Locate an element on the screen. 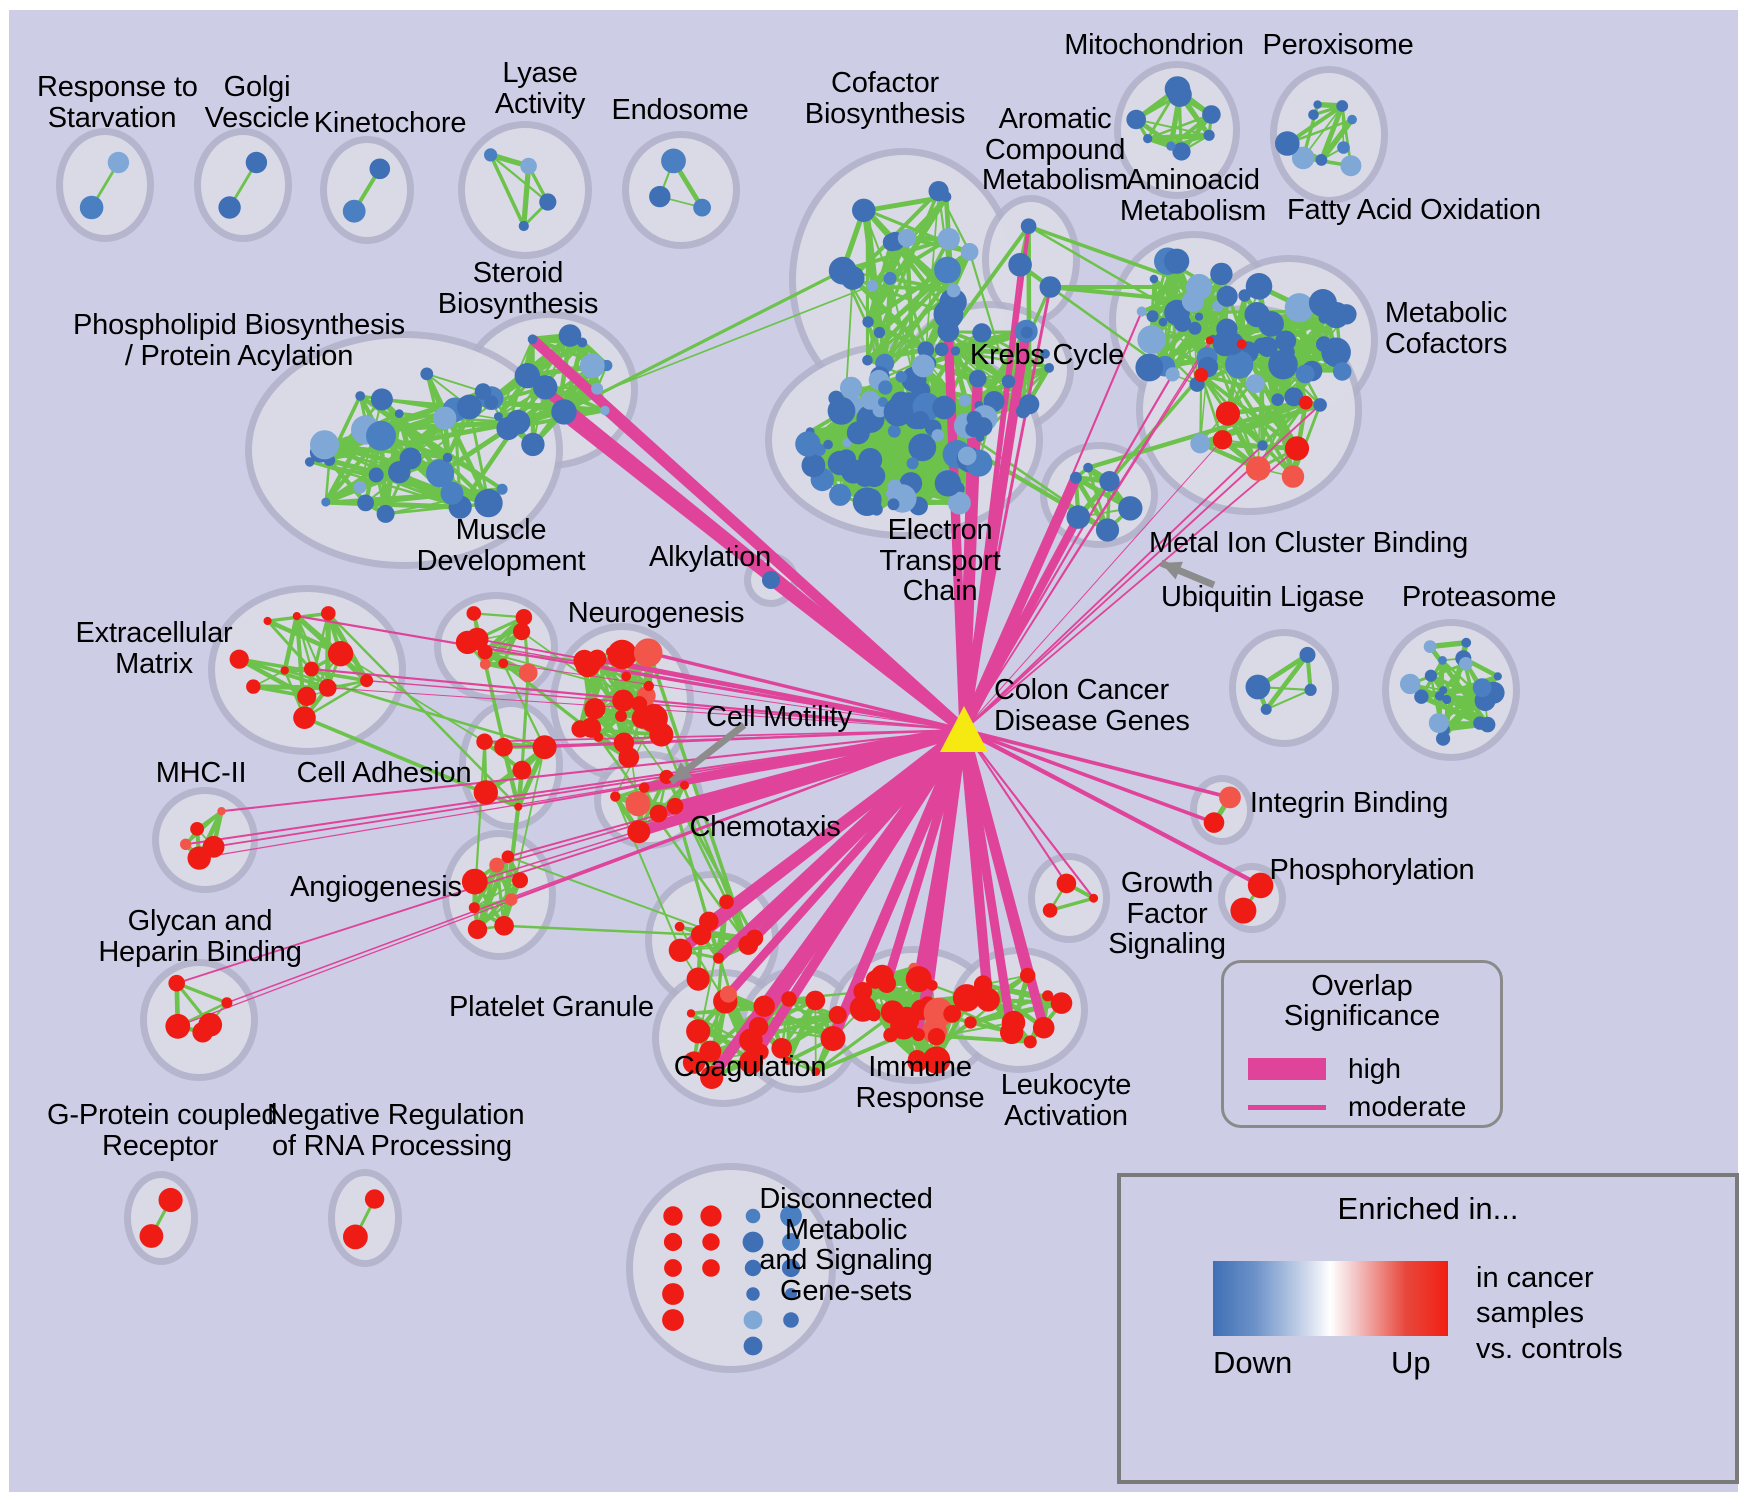 This screenshot has height=1507, width=1750. hub-triangle is located at coordinates (964, 729).